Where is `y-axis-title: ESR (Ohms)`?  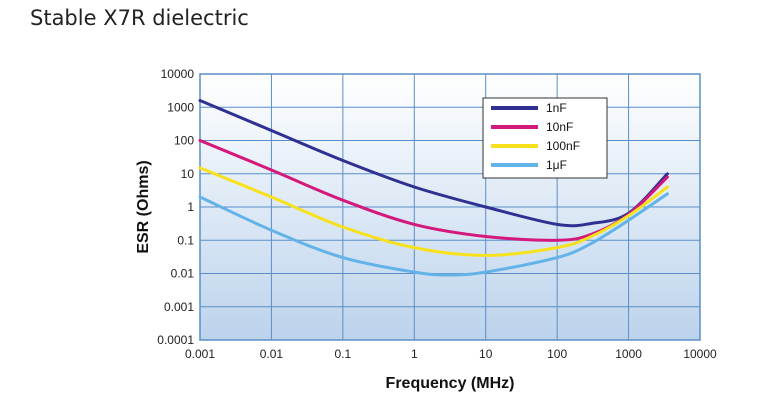
y-axis-title: ESR (Ohms) is located at coordinates (143, 206).